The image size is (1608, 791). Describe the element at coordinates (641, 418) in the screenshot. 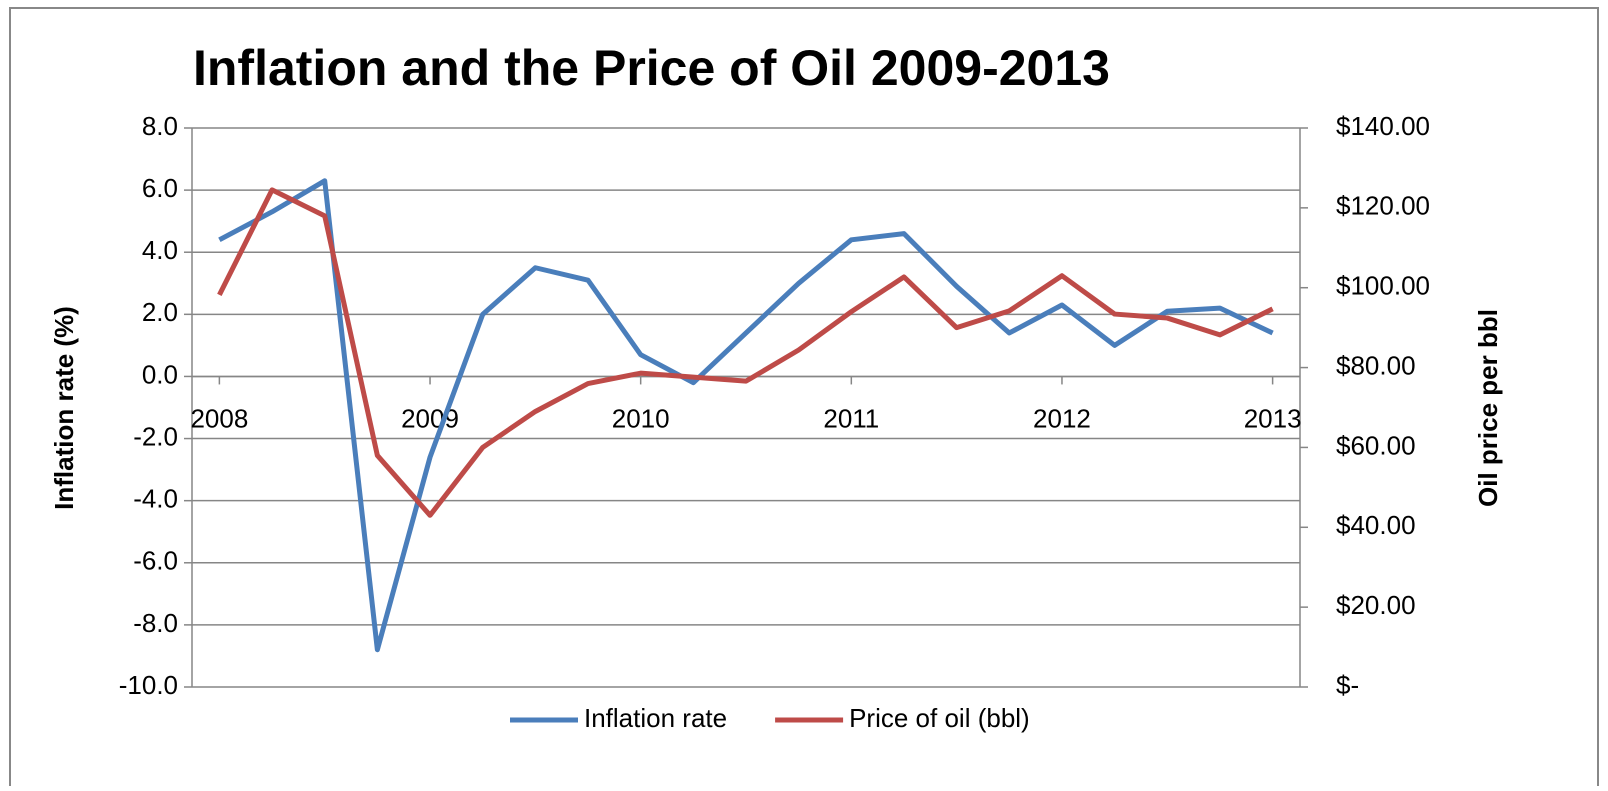

I see `x-tick-label: 2010` at that location.